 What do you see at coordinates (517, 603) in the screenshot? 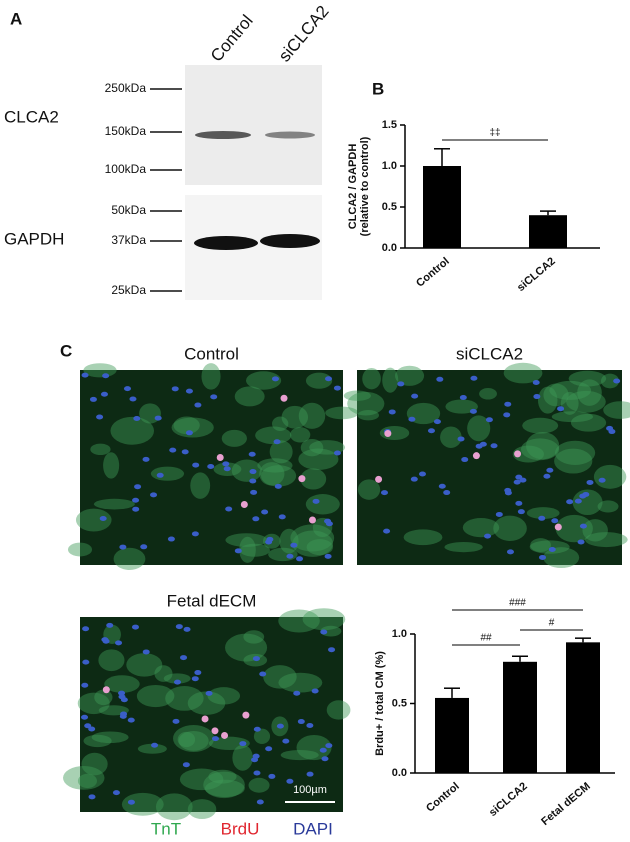
I see `significance-label: ###` at bounding box center [517, 603].